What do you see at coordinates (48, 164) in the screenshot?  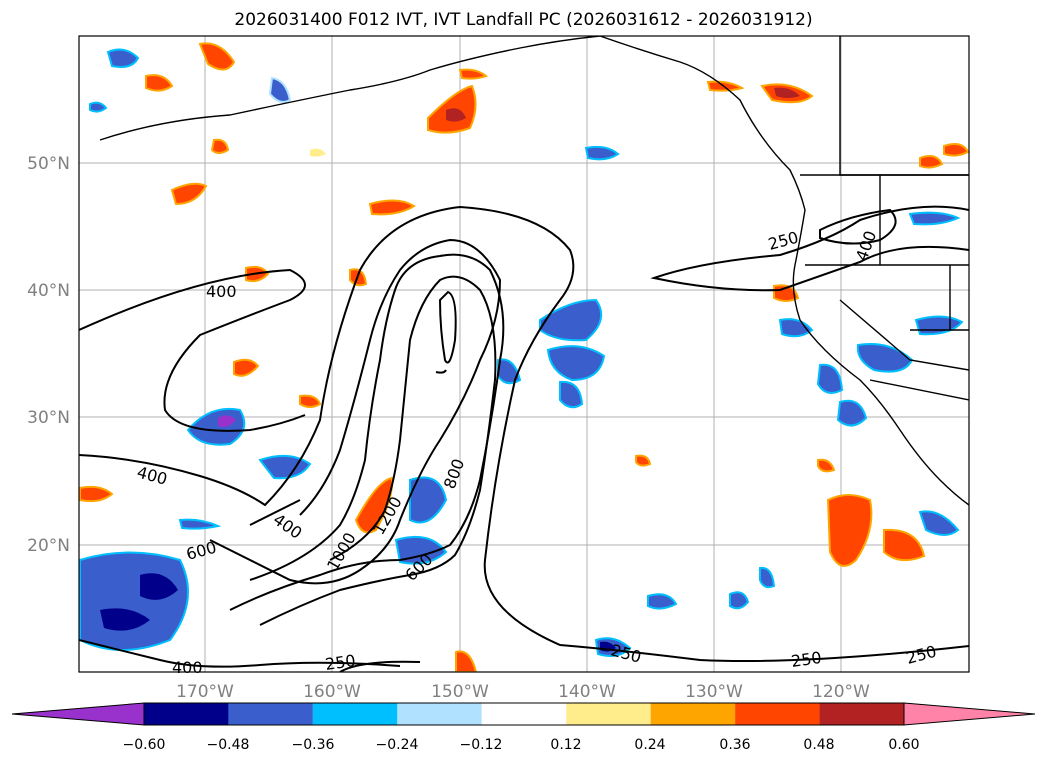 I see `lat-label: 50°N` at bounding box center [48, 164].